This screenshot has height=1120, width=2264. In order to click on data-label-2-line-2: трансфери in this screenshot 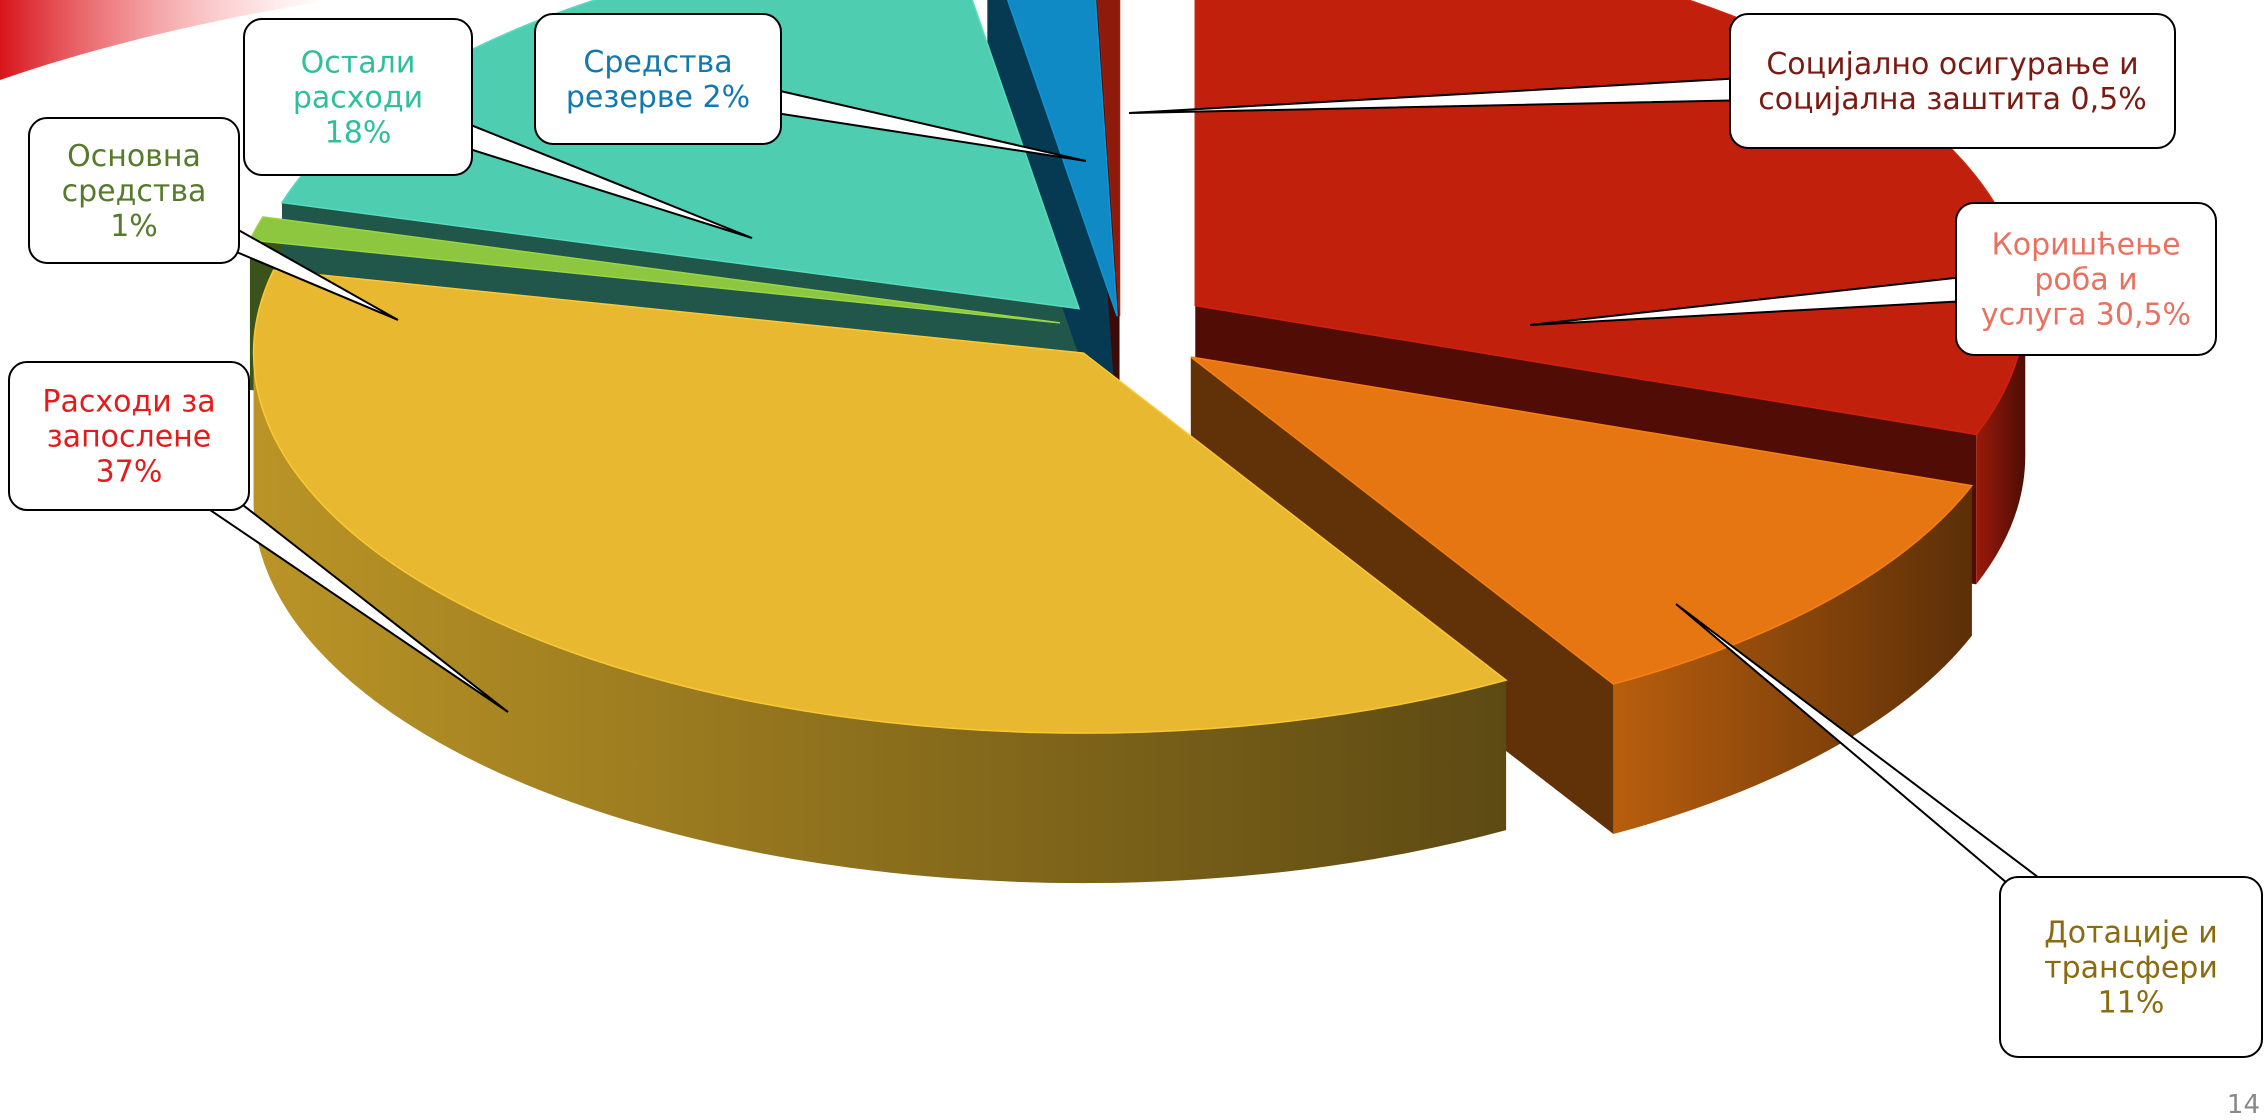, I will do `click(2131, 968)`.